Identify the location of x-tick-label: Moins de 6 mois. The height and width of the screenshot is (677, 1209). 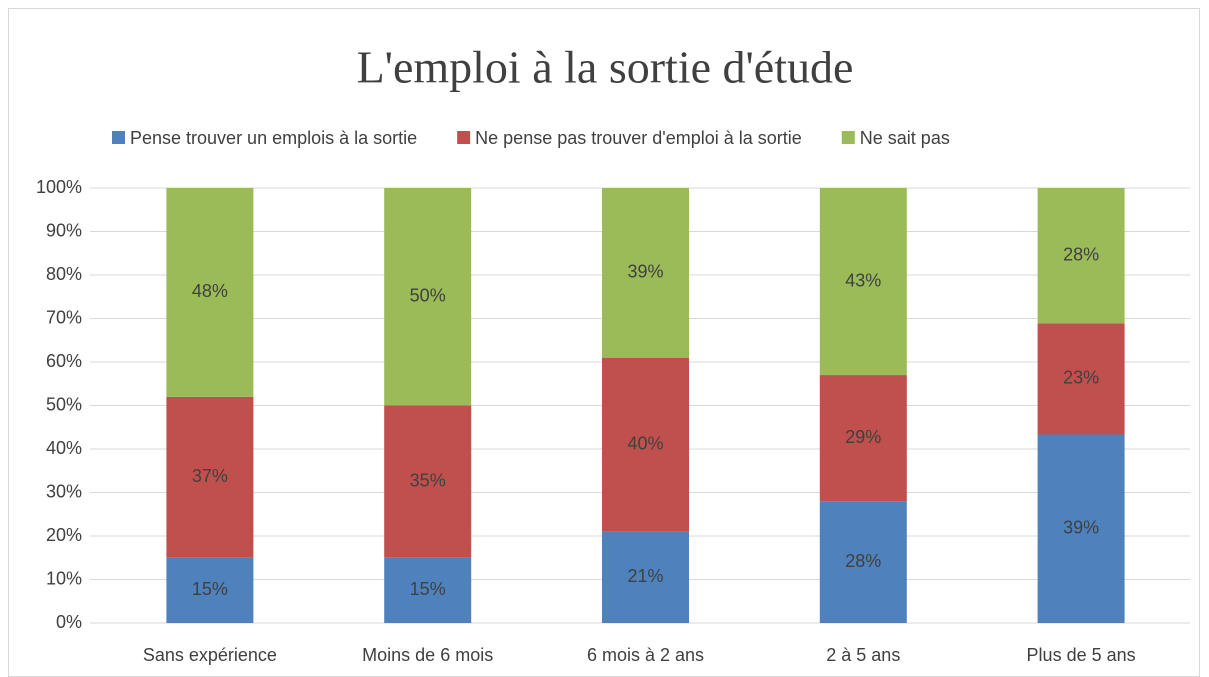
(427, 655).